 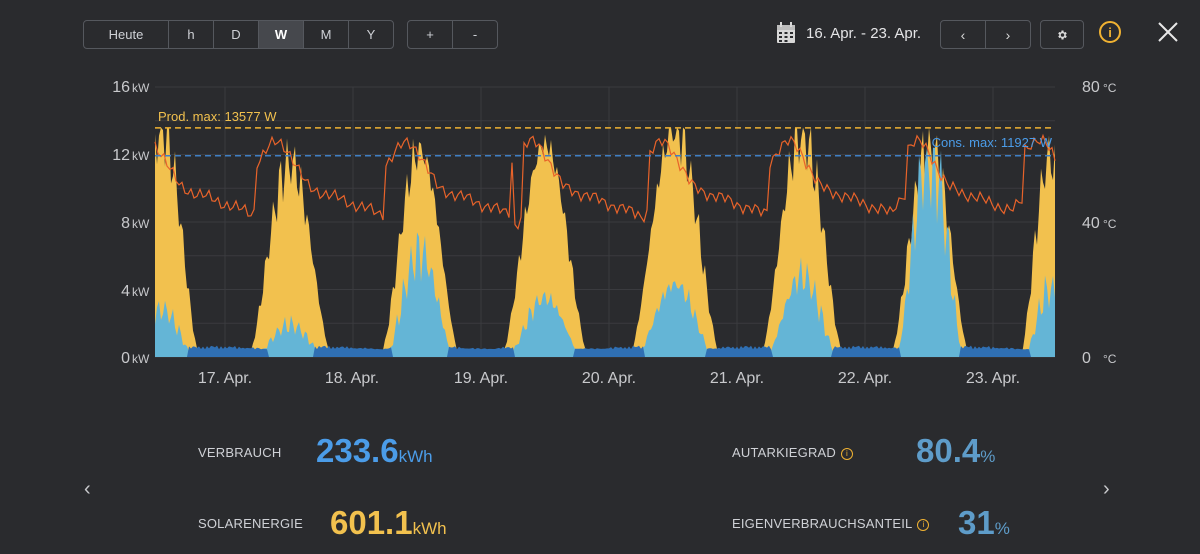 I want to click on x-tick: 23. Apr., so click(x=993, y=378).